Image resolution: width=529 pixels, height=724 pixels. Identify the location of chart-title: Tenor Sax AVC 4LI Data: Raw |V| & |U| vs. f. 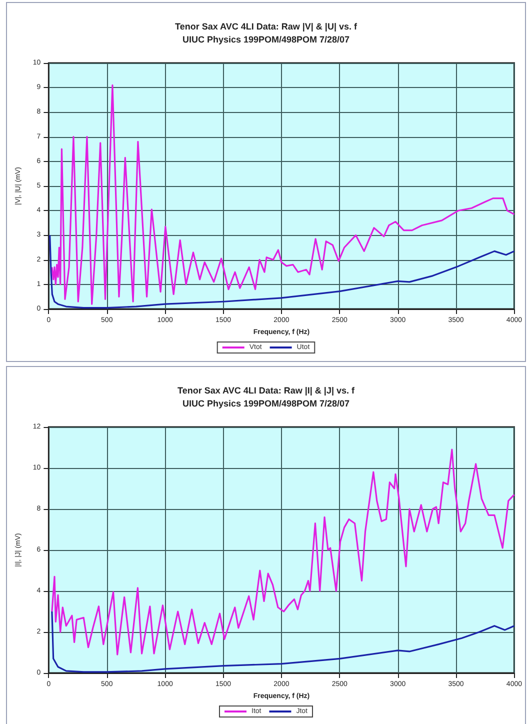
(266, 27).